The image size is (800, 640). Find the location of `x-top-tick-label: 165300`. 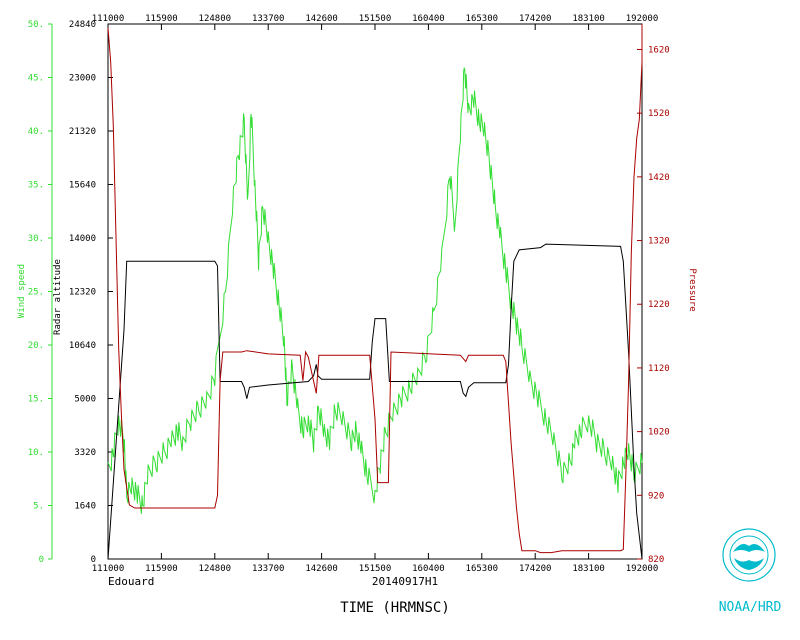

x-top-tick-label: 165300 is located at coordinates (482, 19).